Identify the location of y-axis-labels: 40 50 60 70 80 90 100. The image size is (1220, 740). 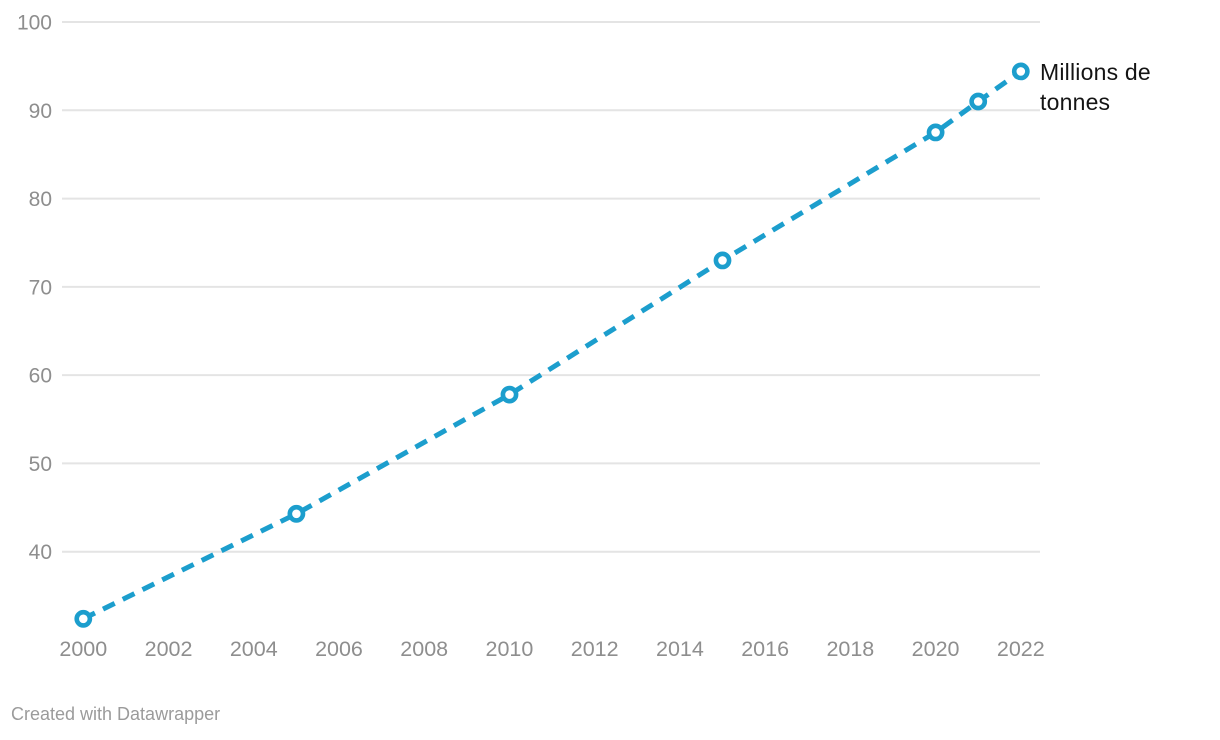
(34, 288).